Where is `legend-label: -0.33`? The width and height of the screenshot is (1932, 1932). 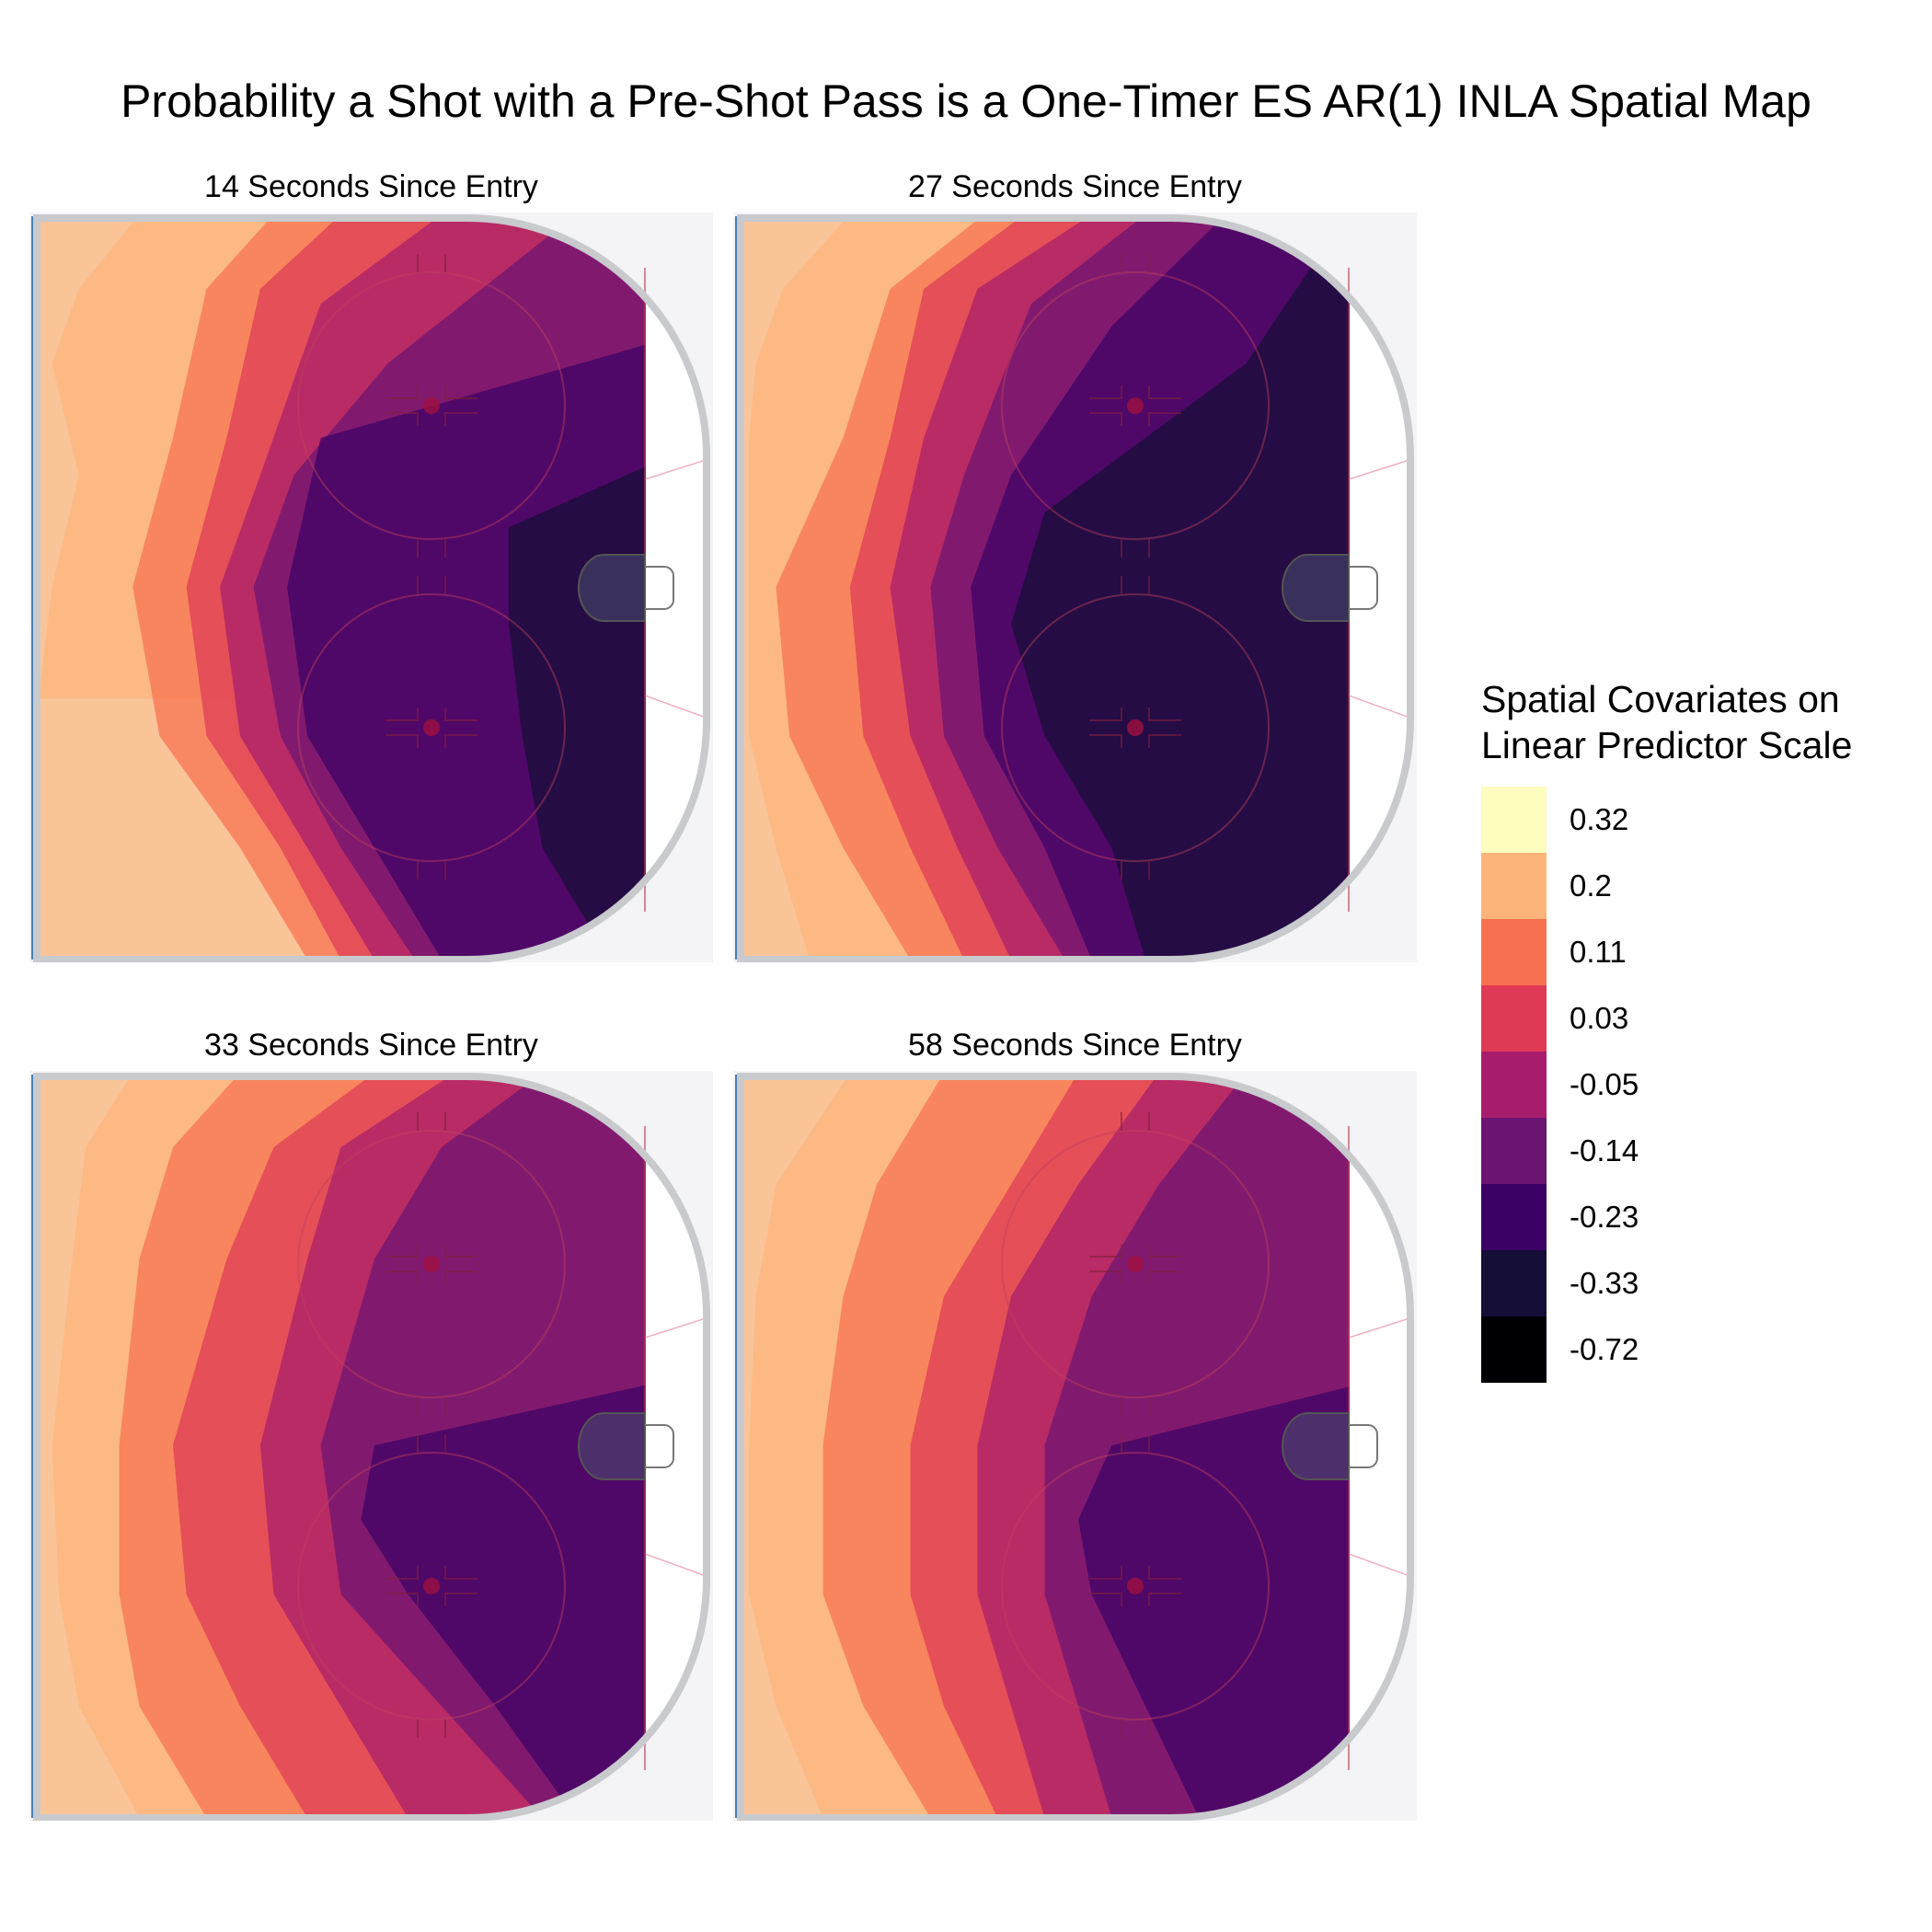 legend-label: -0.33 is located at coordinates (1604, 1283).